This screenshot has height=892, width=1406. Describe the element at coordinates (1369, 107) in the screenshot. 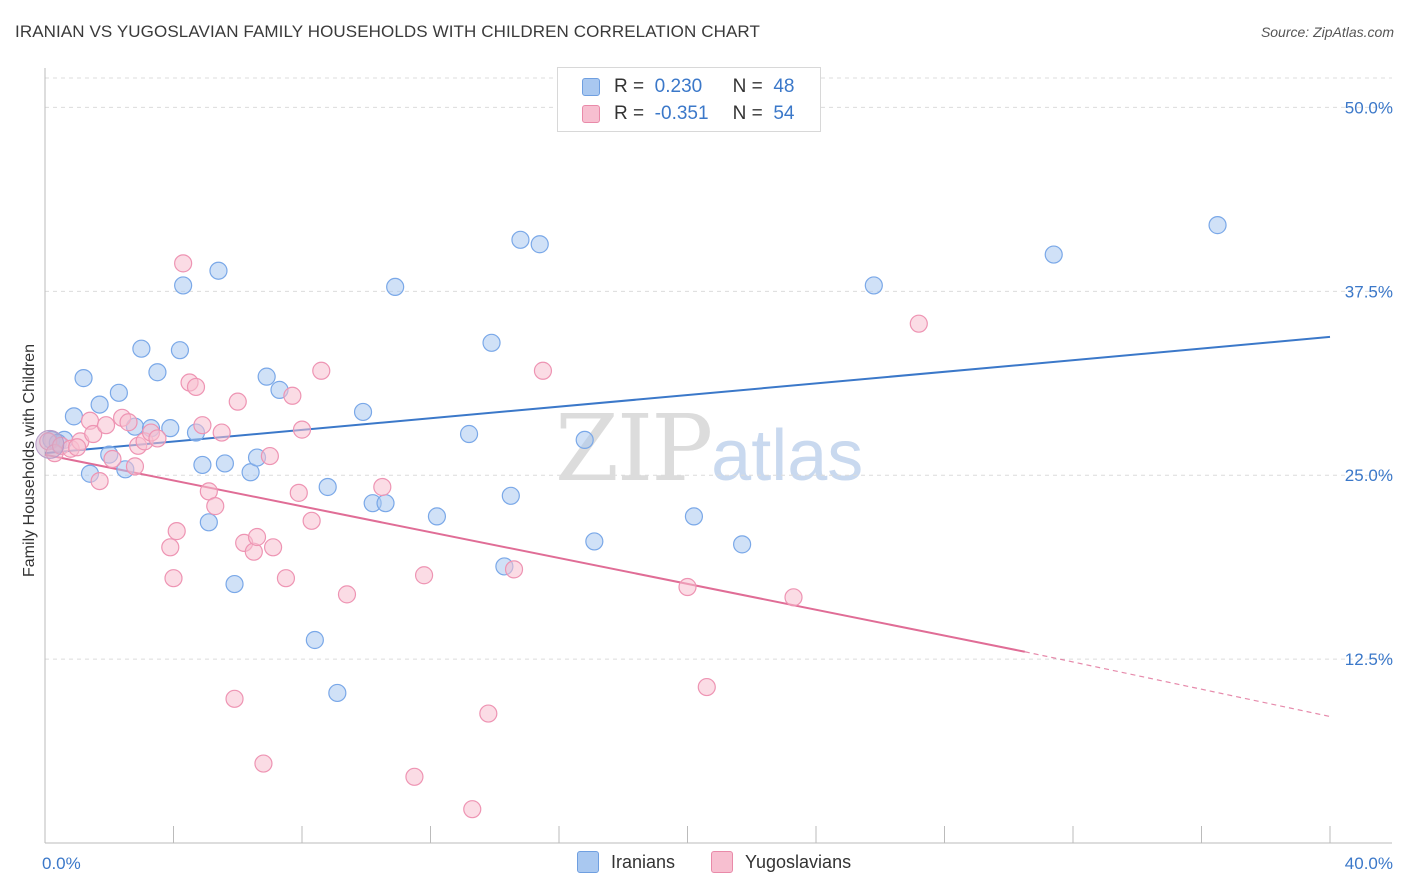

I see `y-tick-label: 50.0%` at that location.